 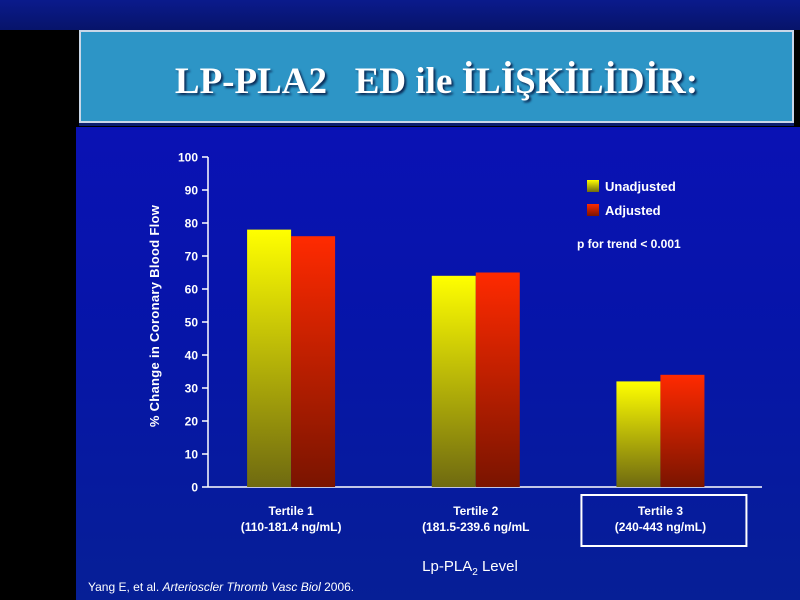 What do you see at coordinates (291, 511) in the screenshot?
I see `x-category-label: Tertile 1` at bounding box center [291, 511].